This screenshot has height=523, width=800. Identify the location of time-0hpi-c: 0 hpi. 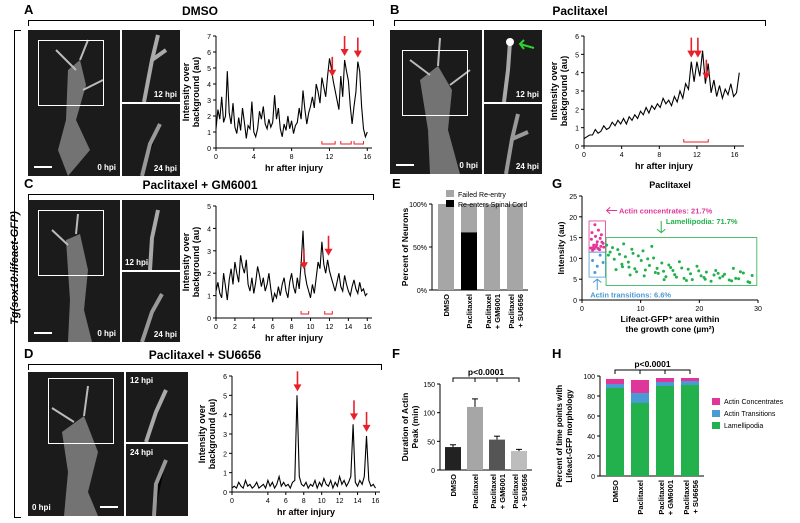
(106, 333).